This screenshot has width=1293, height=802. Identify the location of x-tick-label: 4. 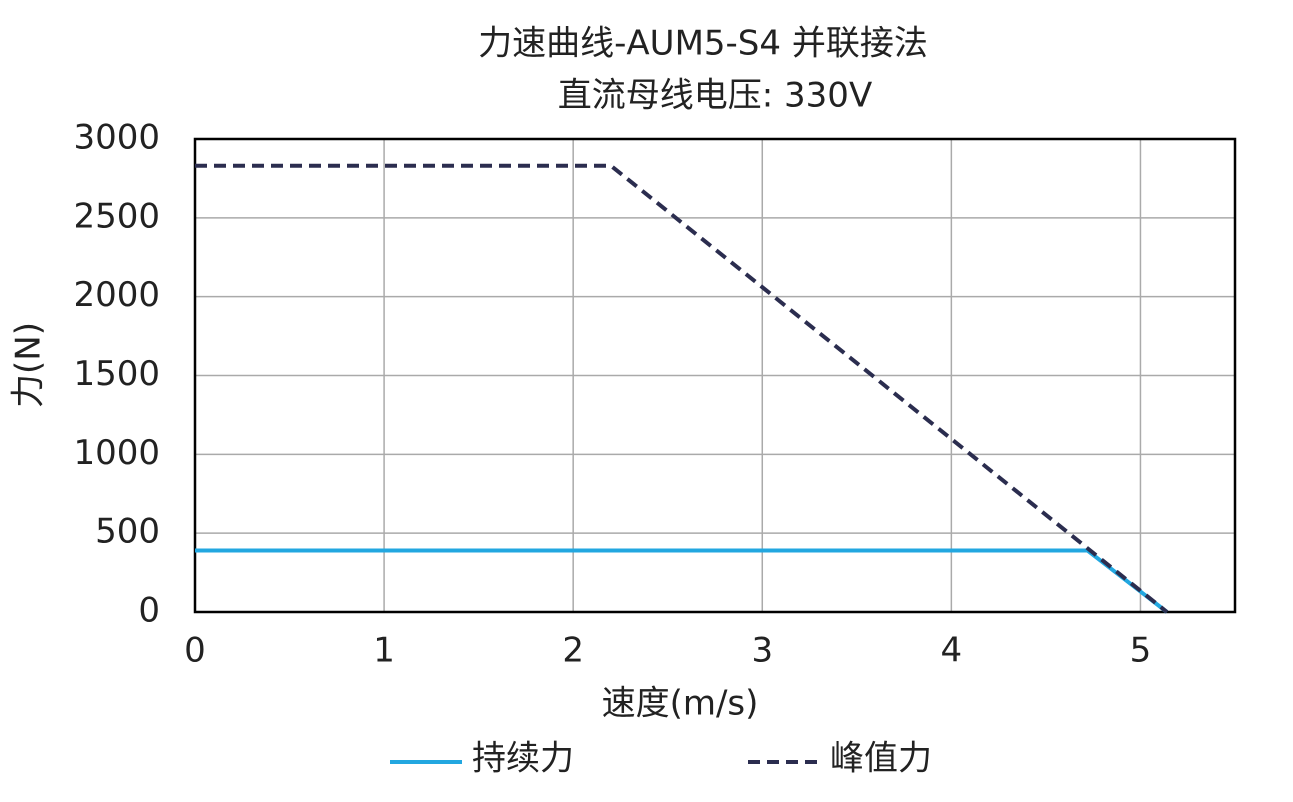
(952, 651).